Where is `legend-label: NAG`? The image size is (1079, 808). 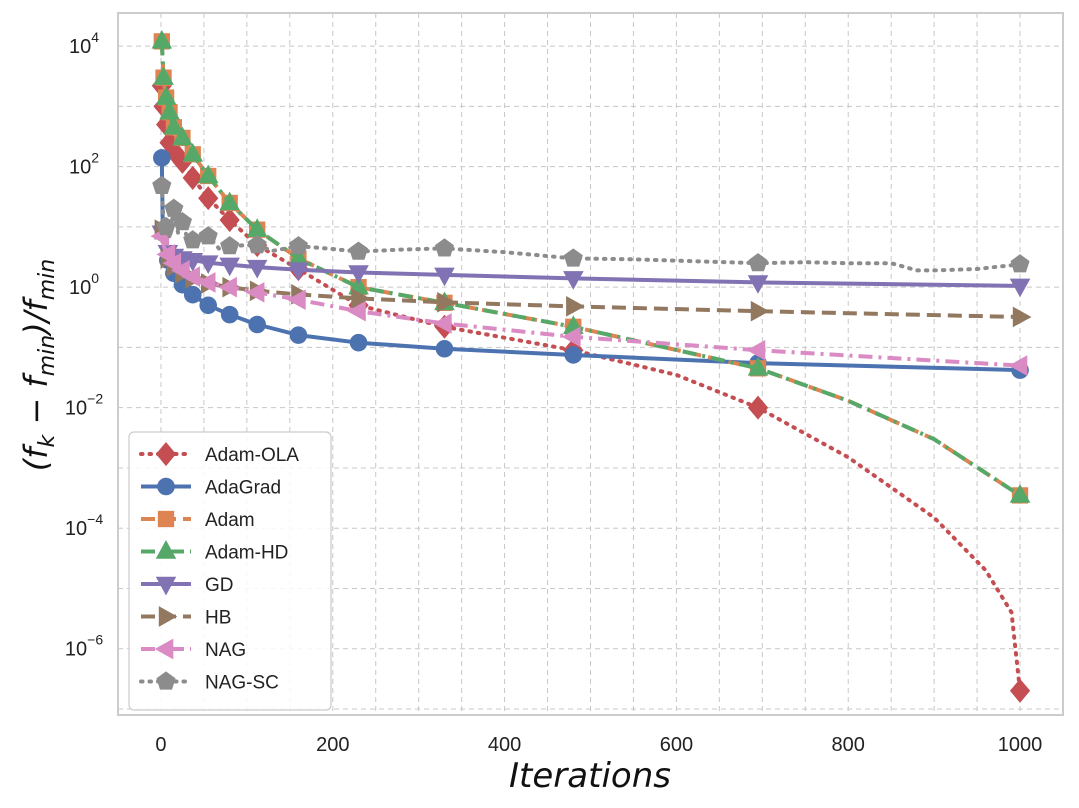 legend-label: NAG is located at coordinates (225, 650).